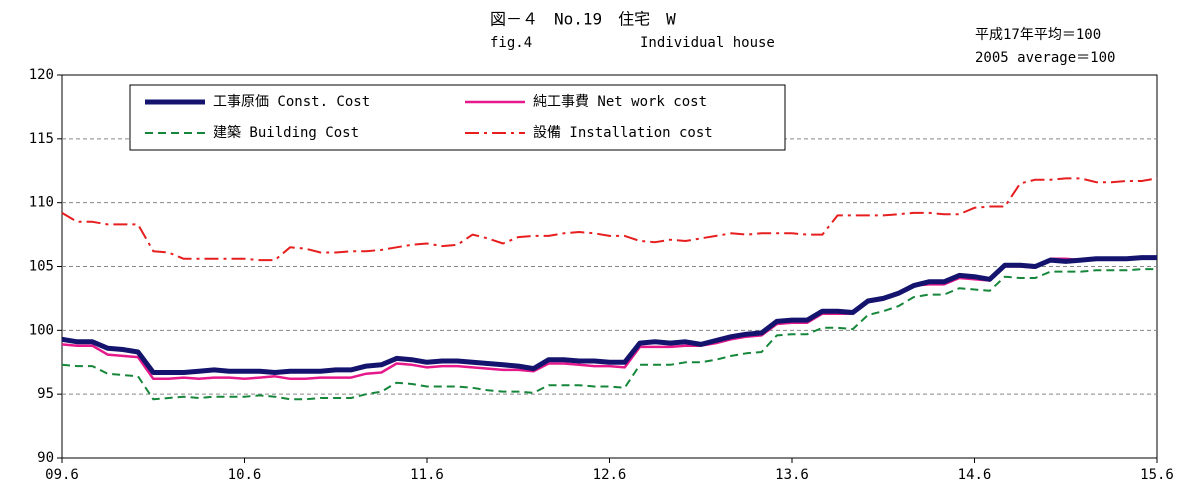 This screenshot has height=486, width=1189. Describe the element at coordinates (41, 267) in the screenshot. I see `y-tick-label: 105` at that location.